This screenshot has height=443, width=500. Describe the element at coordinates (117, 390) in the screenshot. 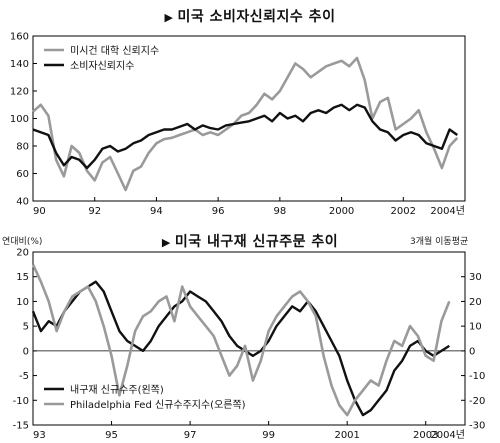

I see `chart2-legend-label-1: 내구재 신규수주(왼쪽)` at that location.